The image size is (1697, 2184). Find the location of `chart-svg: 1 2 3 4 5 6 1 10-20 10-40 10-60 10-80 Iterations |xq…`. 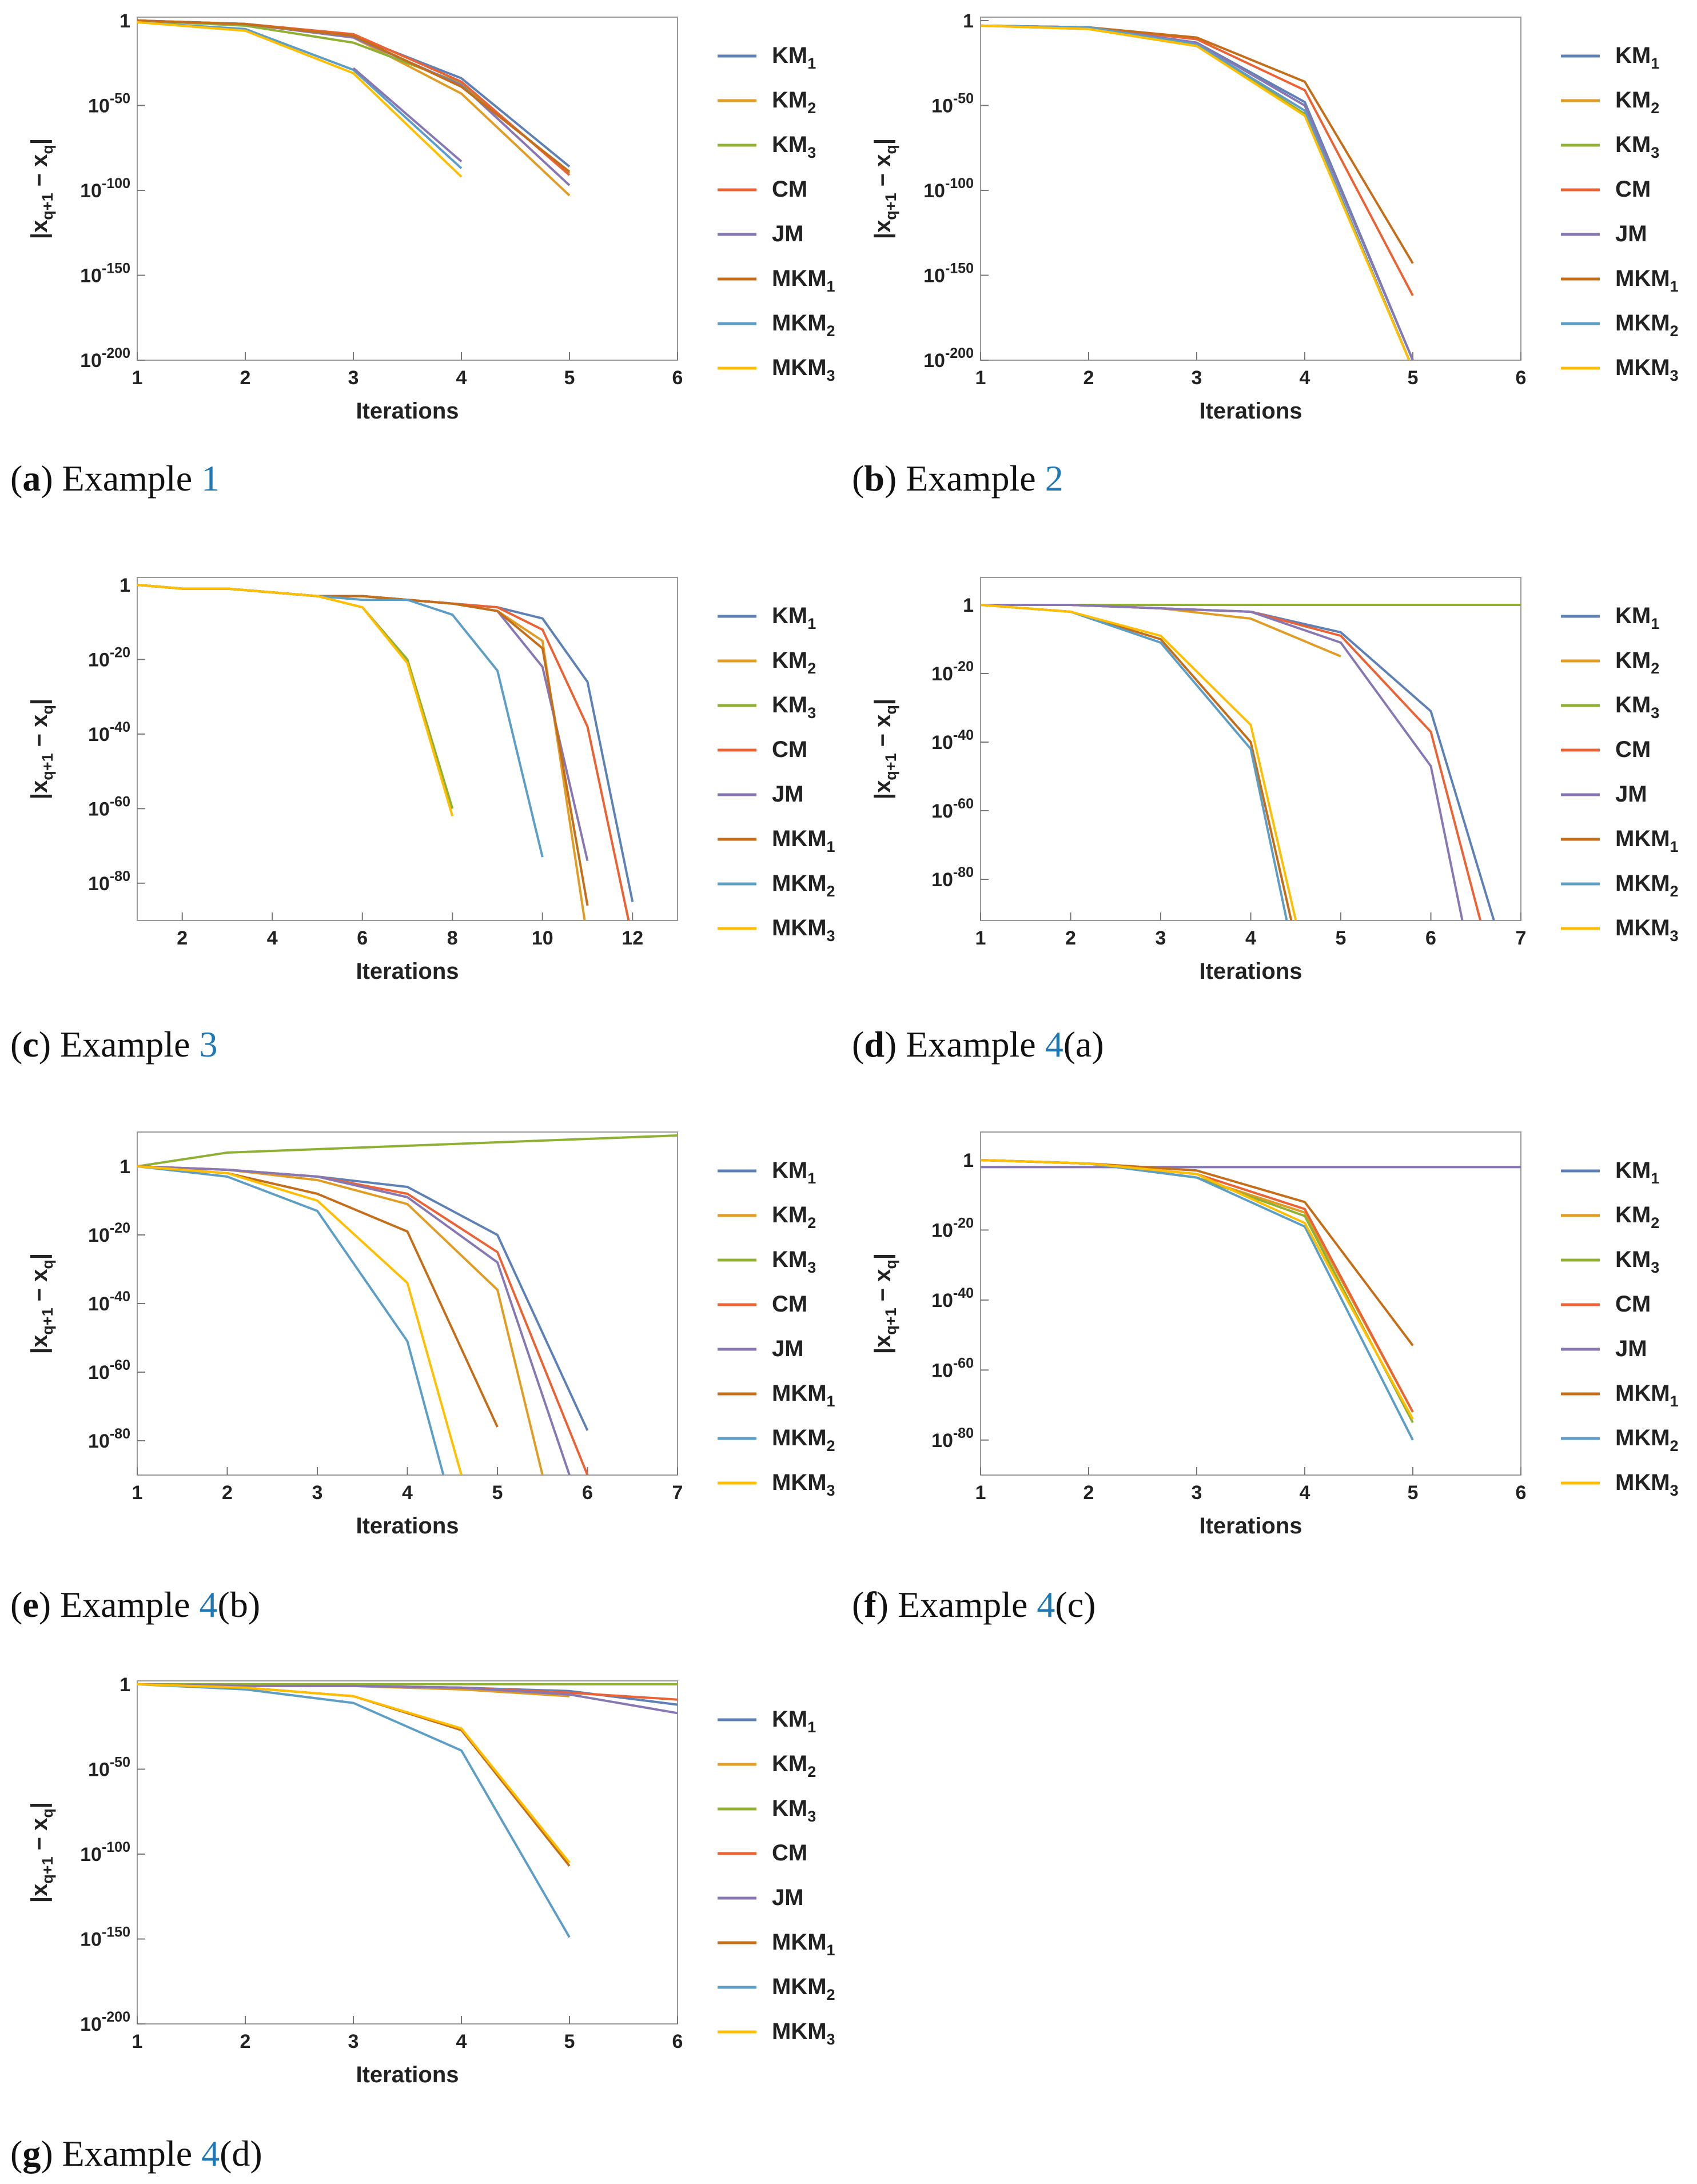

chart-svg: 1 2 3 4 5 6 1 10-20 10-40 10-60 10-80 Iterations |xq… is located at coordinates (1274, 1335).